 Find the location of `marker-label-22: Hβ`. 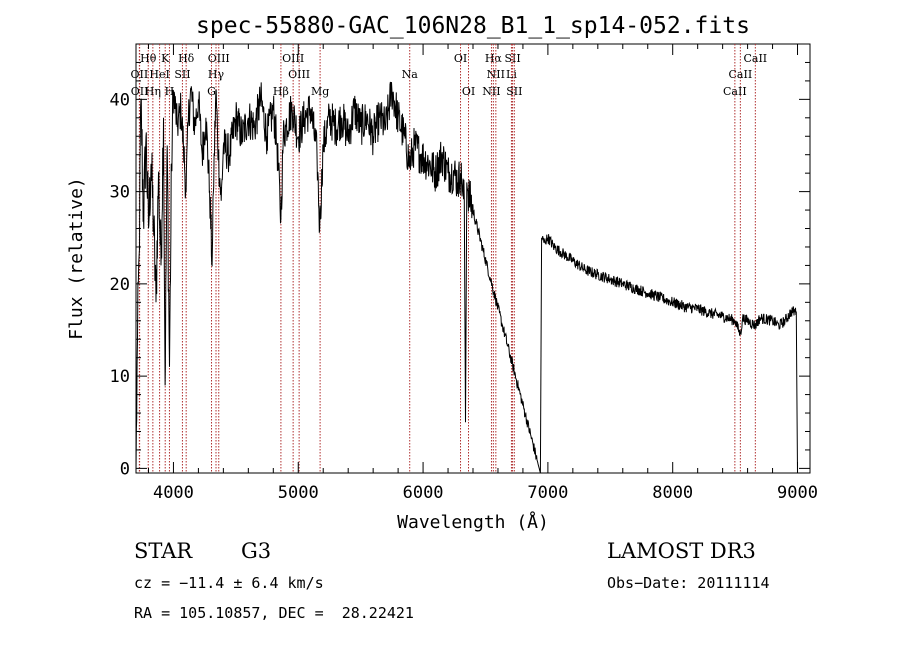

marker-label-22: Hβ is located at coordinates (281, 91).